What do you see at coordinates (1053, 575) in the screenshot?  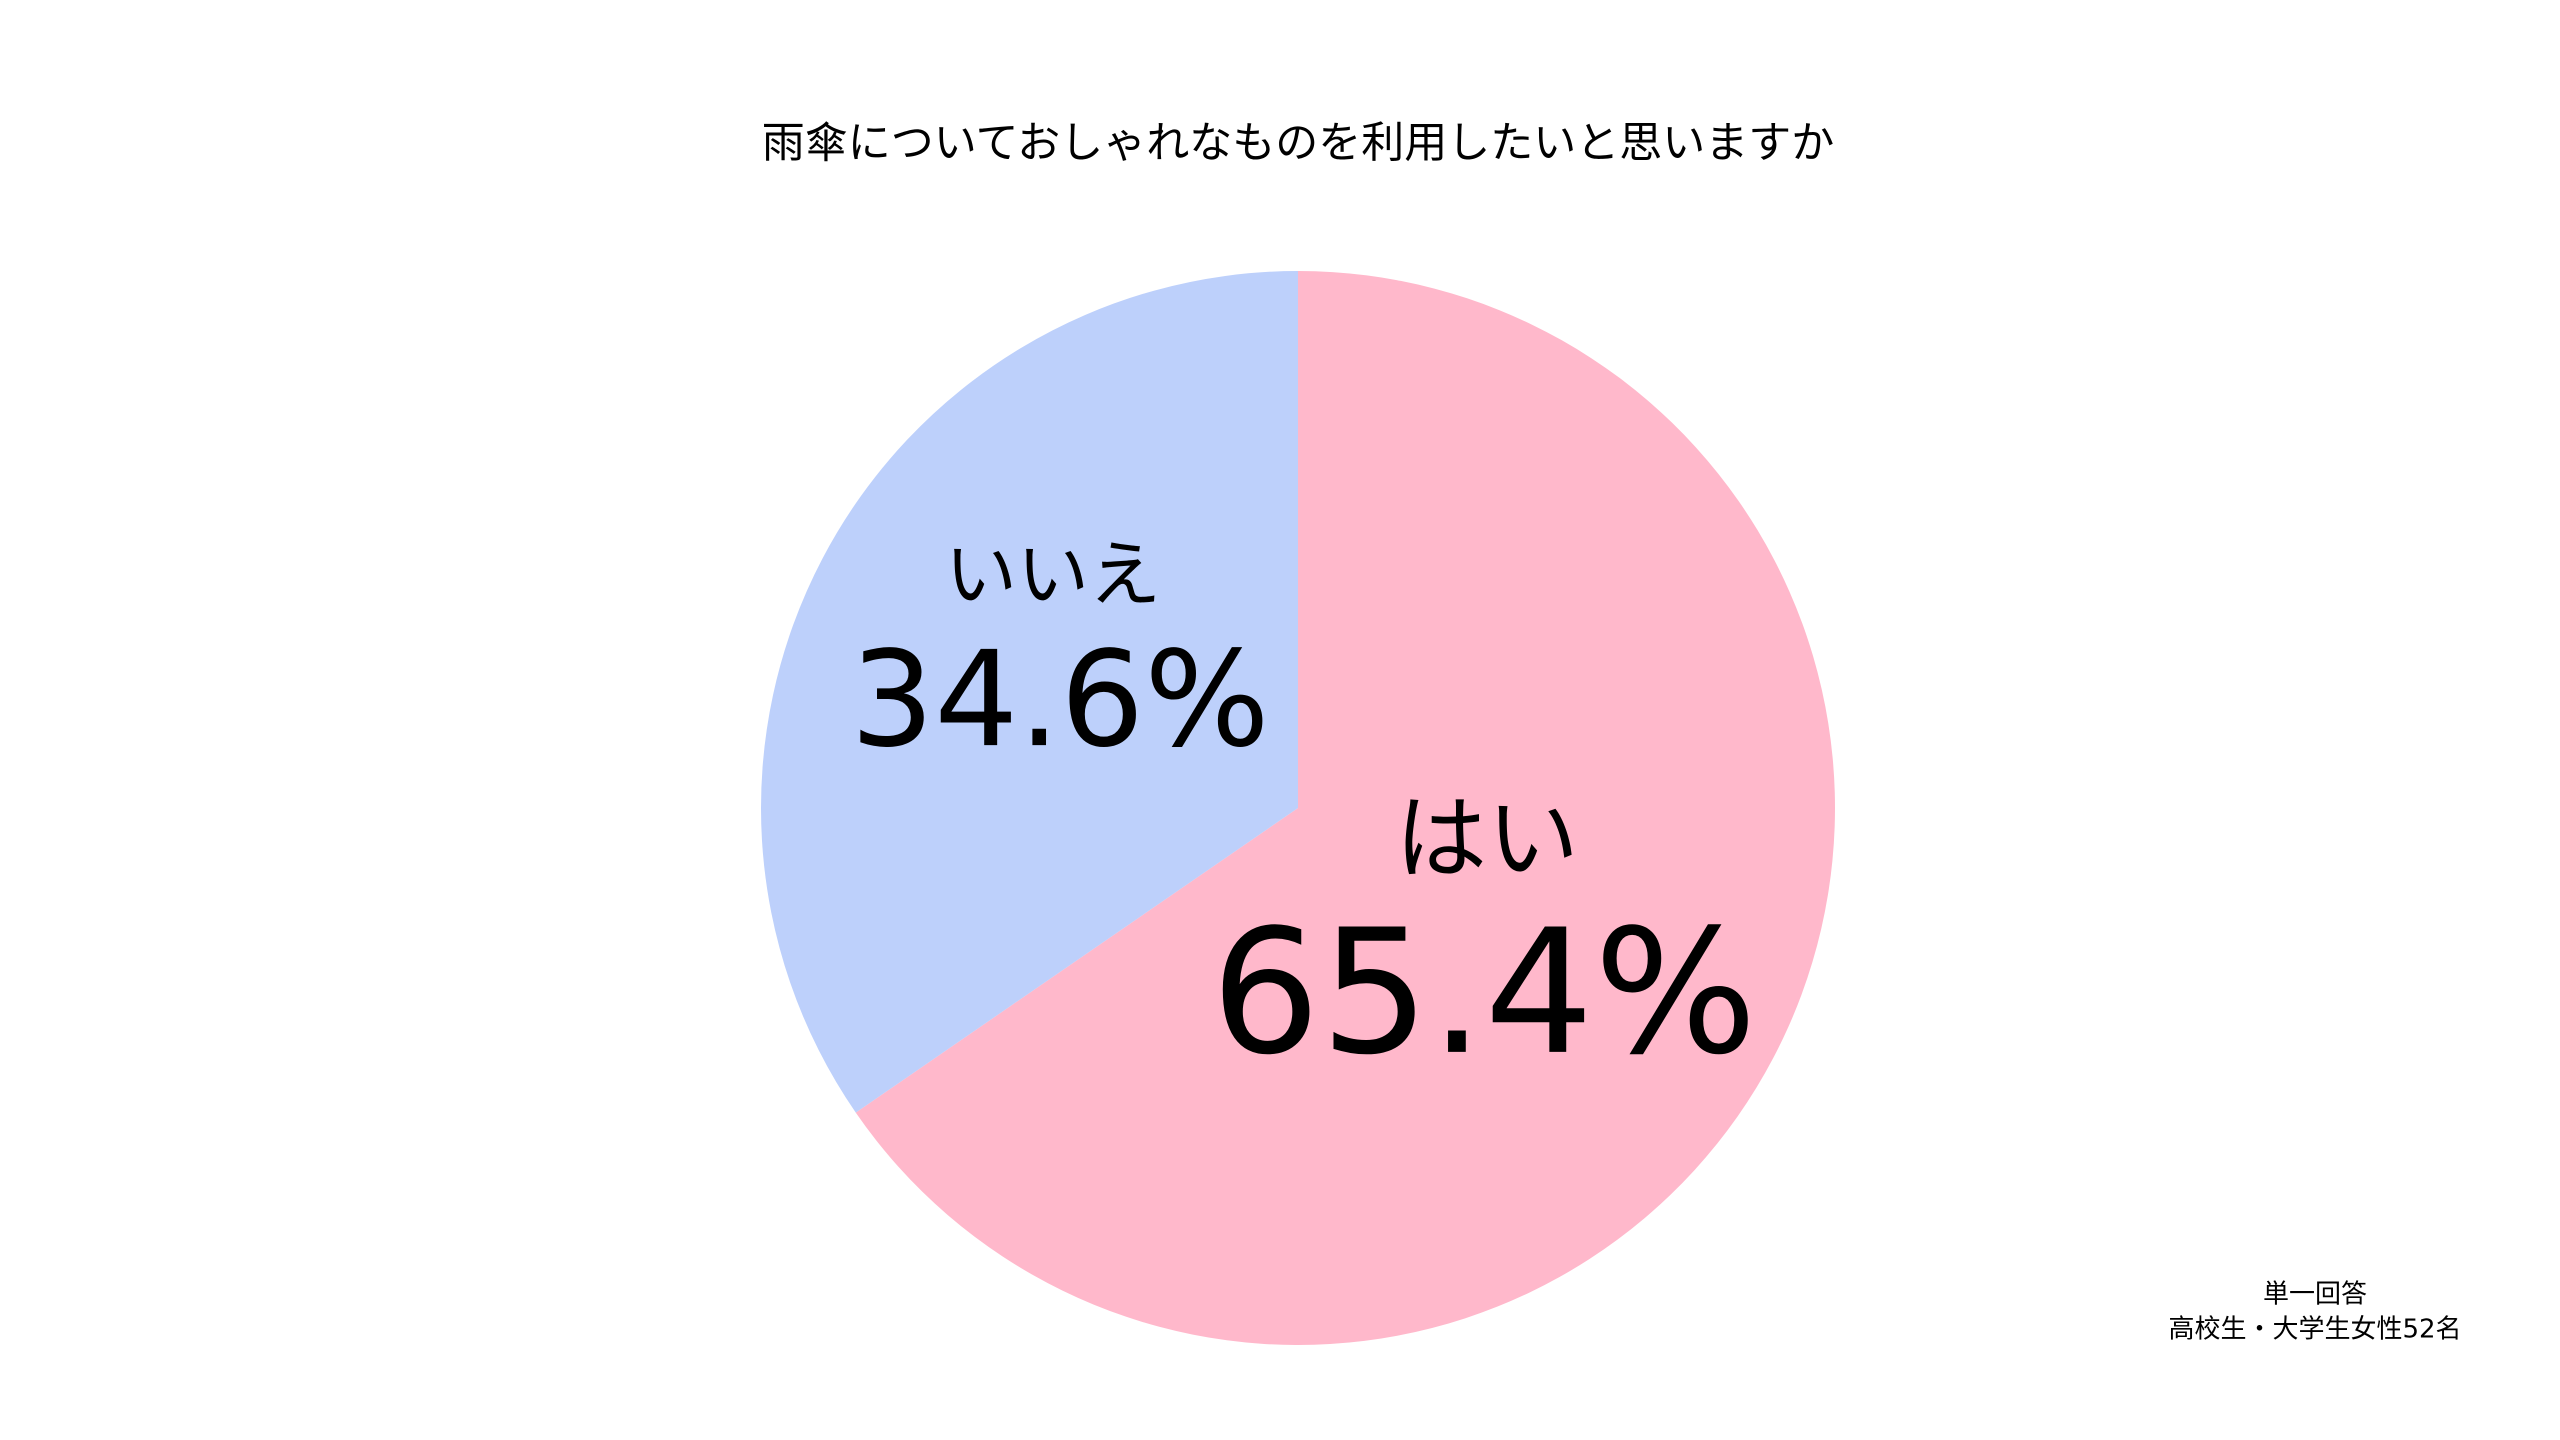 I see `slice-label: いいえ` at bounding box center [1053, 575].